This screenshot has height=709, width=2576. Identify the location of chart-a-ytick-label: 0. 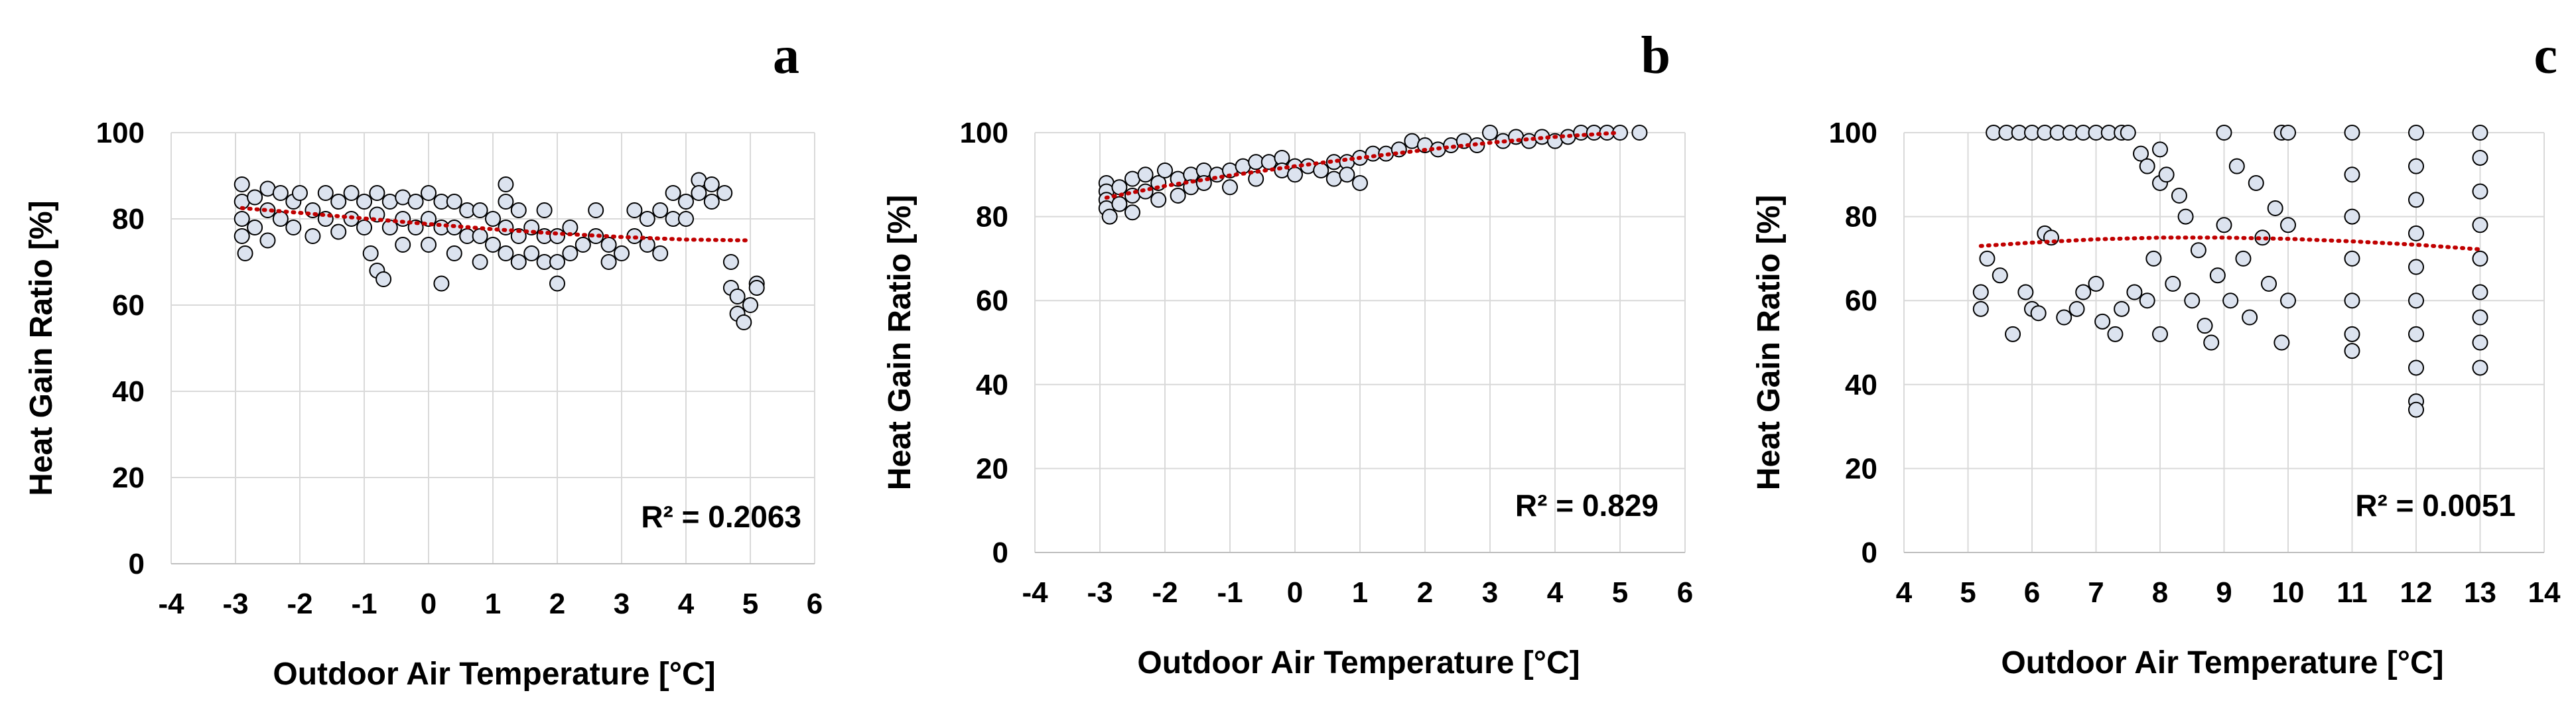
(137, 564).